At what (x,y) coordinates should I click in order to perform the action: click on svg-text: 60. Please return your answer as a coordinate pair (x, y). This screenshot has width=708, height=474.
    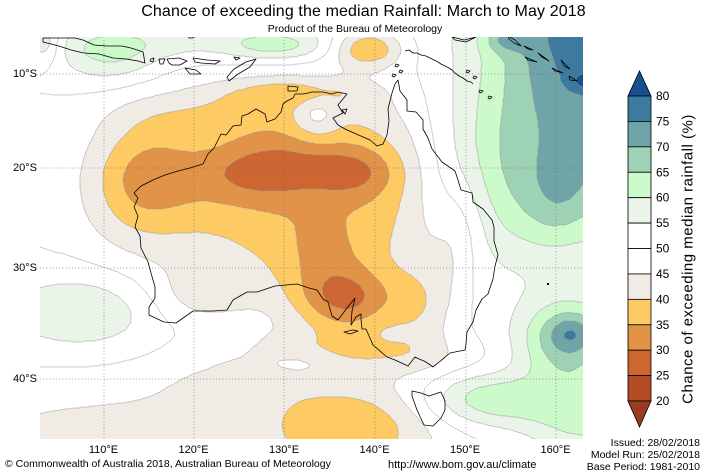
    Looking at the image, I should click on (663, 198).